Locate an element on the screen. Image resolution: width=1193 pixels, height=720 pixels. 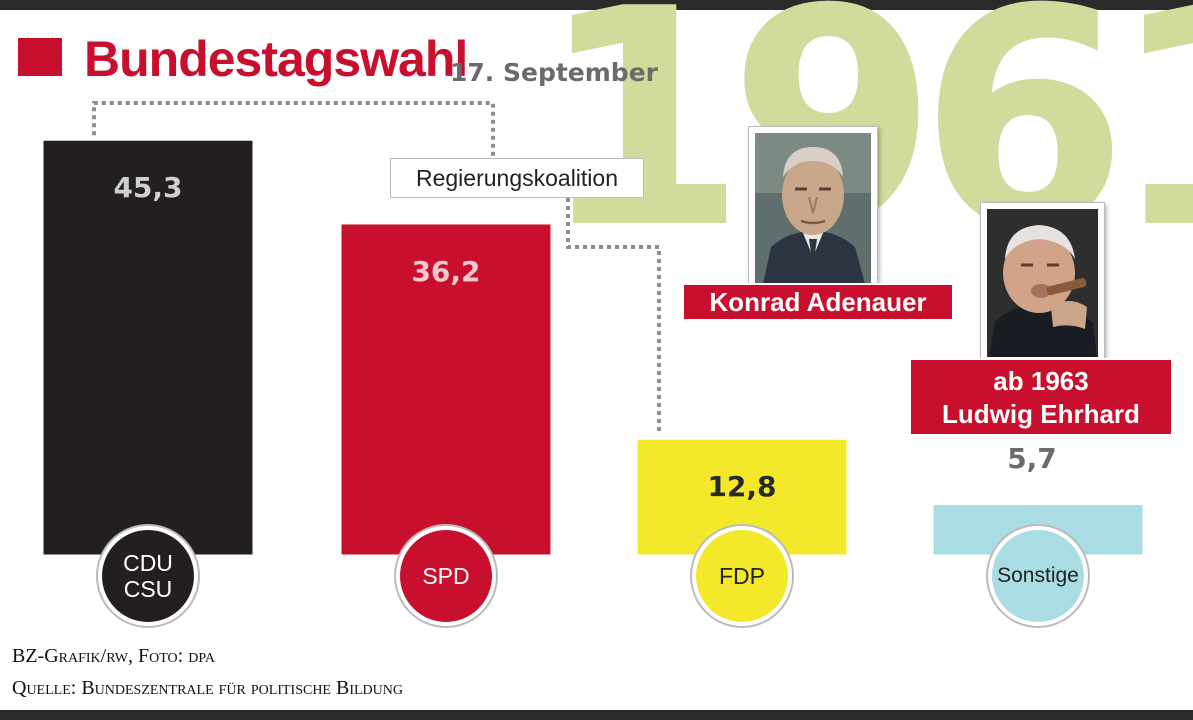
adenauer-photo is located at coordinates (813, 208).